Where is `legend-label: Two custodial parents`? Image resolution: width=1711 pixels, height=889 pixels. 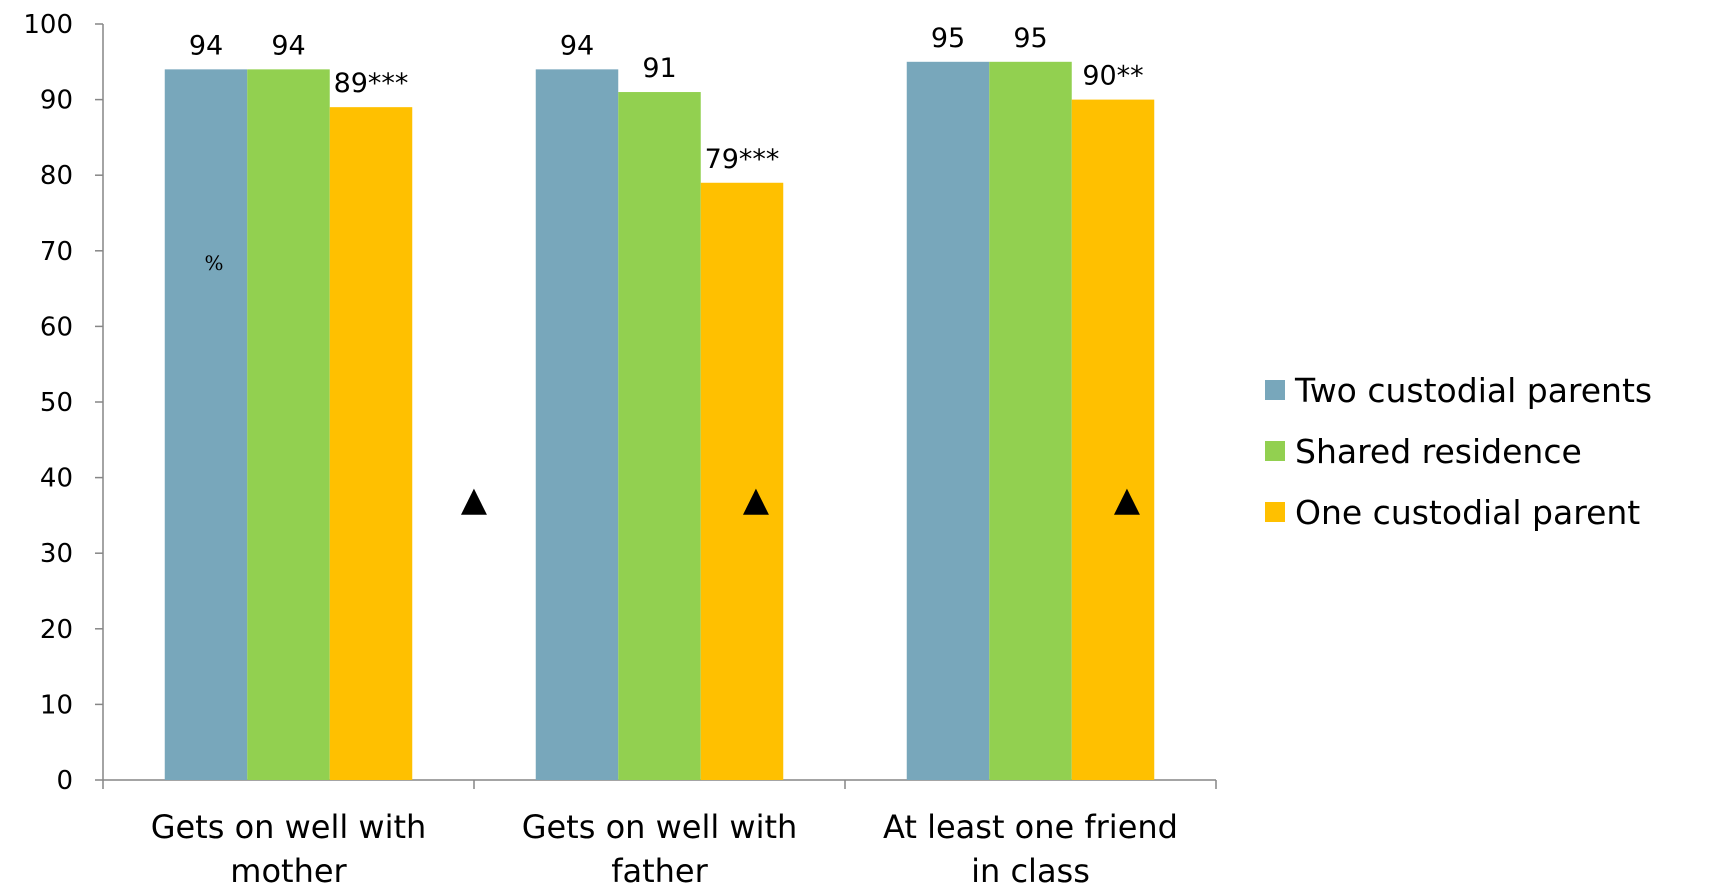
legend-label: Two custodial parents is located at coordinates (1473, 390).